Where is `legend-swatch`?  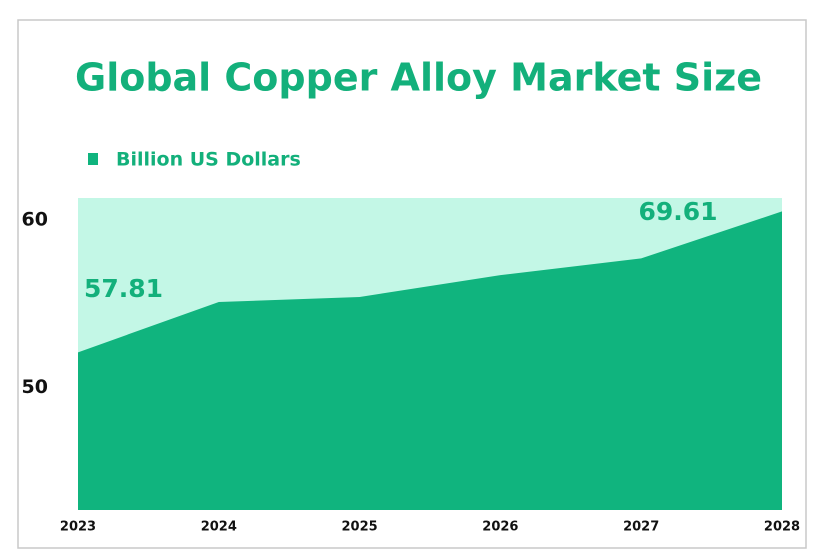 legend-swatch is located at coordinates (93, 159).